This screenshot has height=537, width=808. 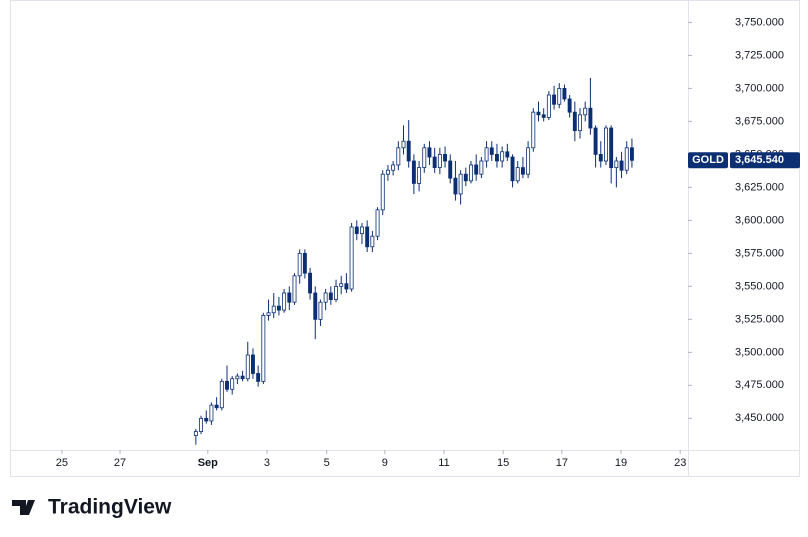 I want to click on x-tick-label: 19, so click(x=621, y=463).